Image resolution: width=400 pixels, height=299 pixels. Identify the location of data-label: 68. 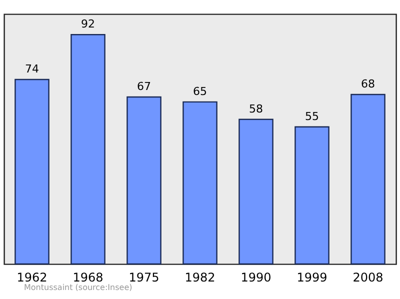
(368, 83).